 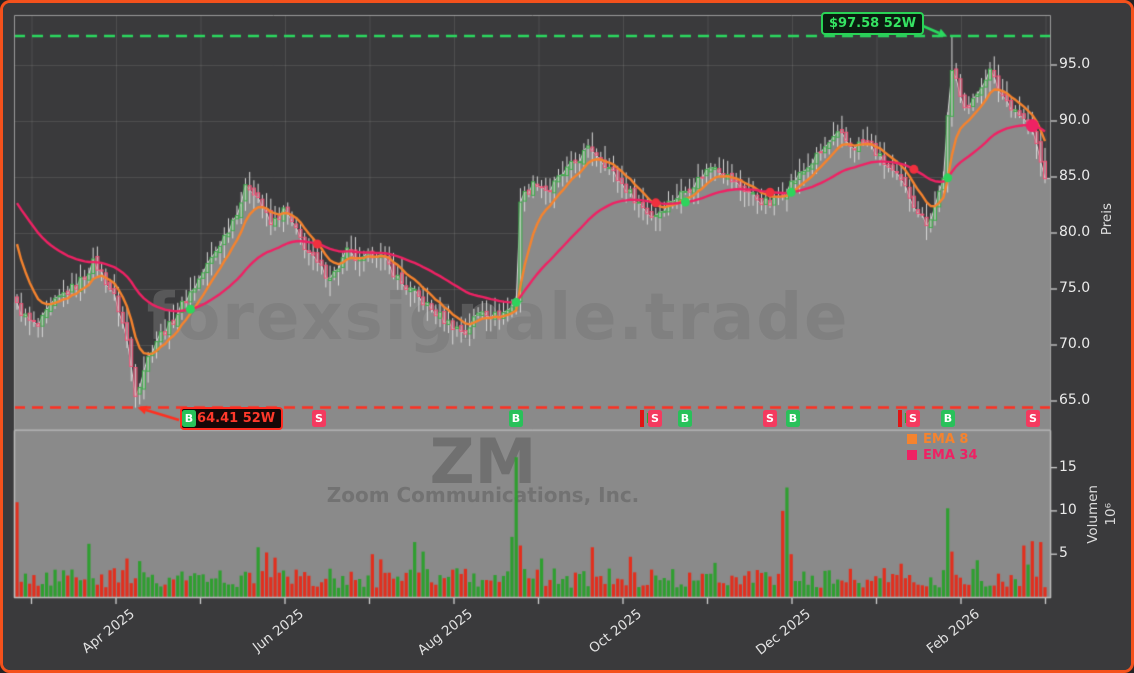 I want to click on ema-legend: EMA 8 EMA 34, so click(x=942, y=447).